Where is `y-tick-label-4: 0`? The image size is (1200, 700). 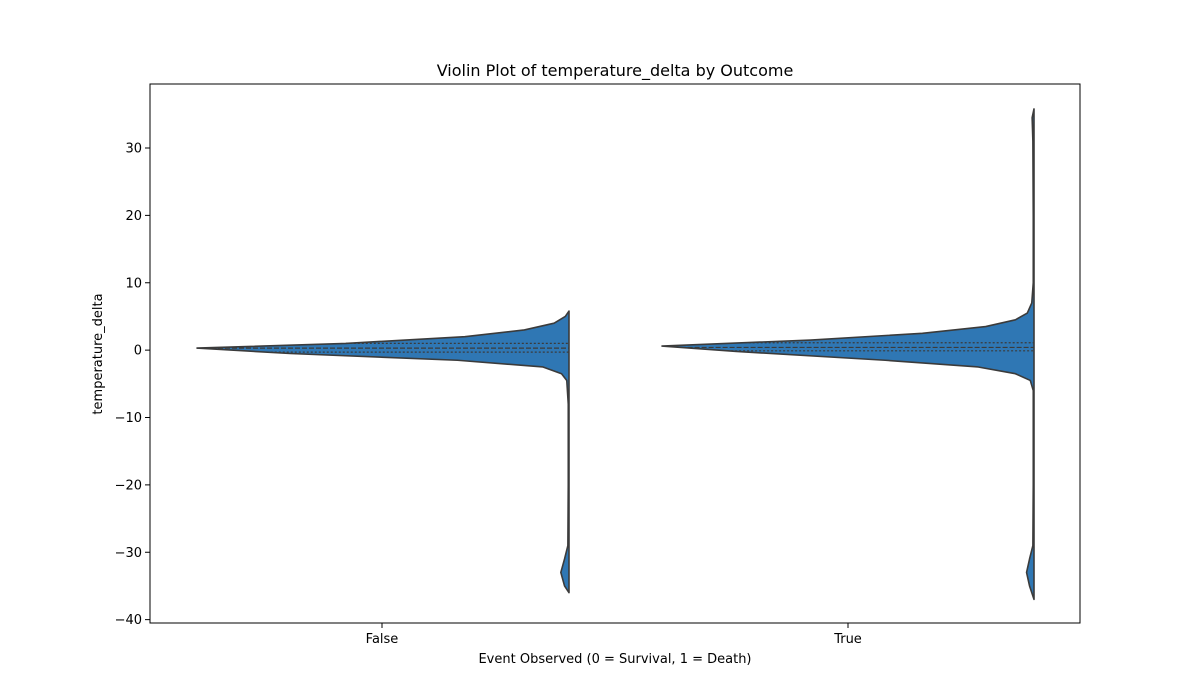
y-tick-label-4: 0 is located at coordinates (138, 351).